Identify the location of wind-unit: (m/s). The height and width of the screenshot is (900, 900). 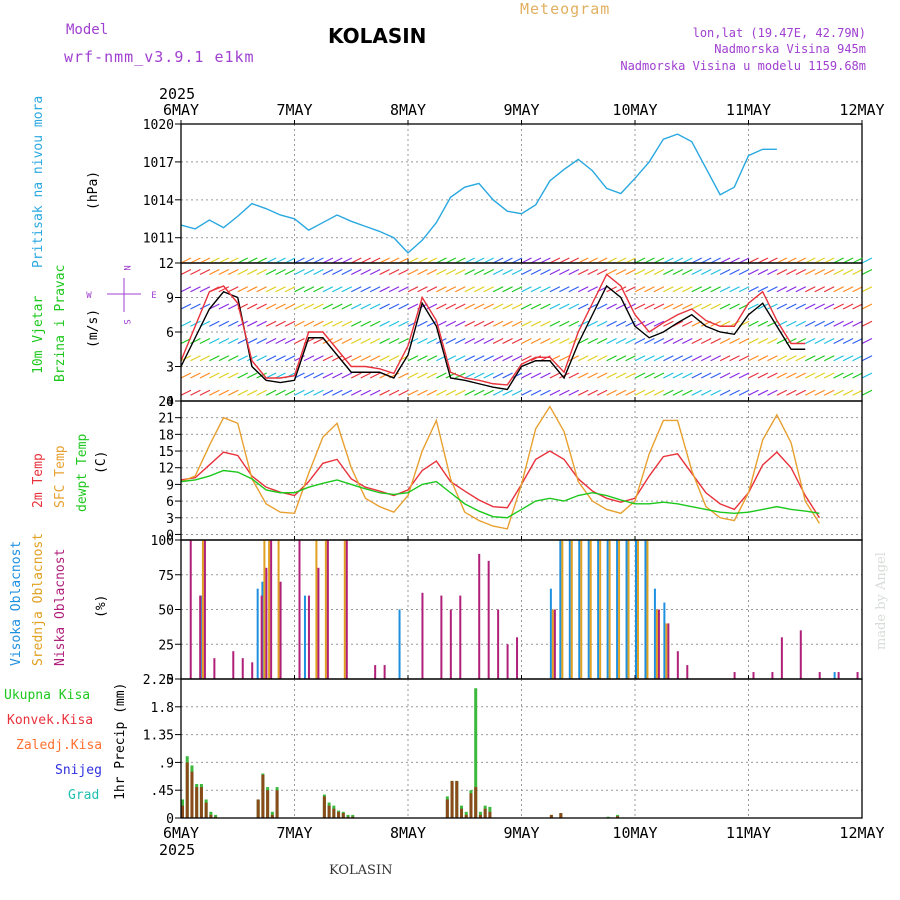
(93, 328).